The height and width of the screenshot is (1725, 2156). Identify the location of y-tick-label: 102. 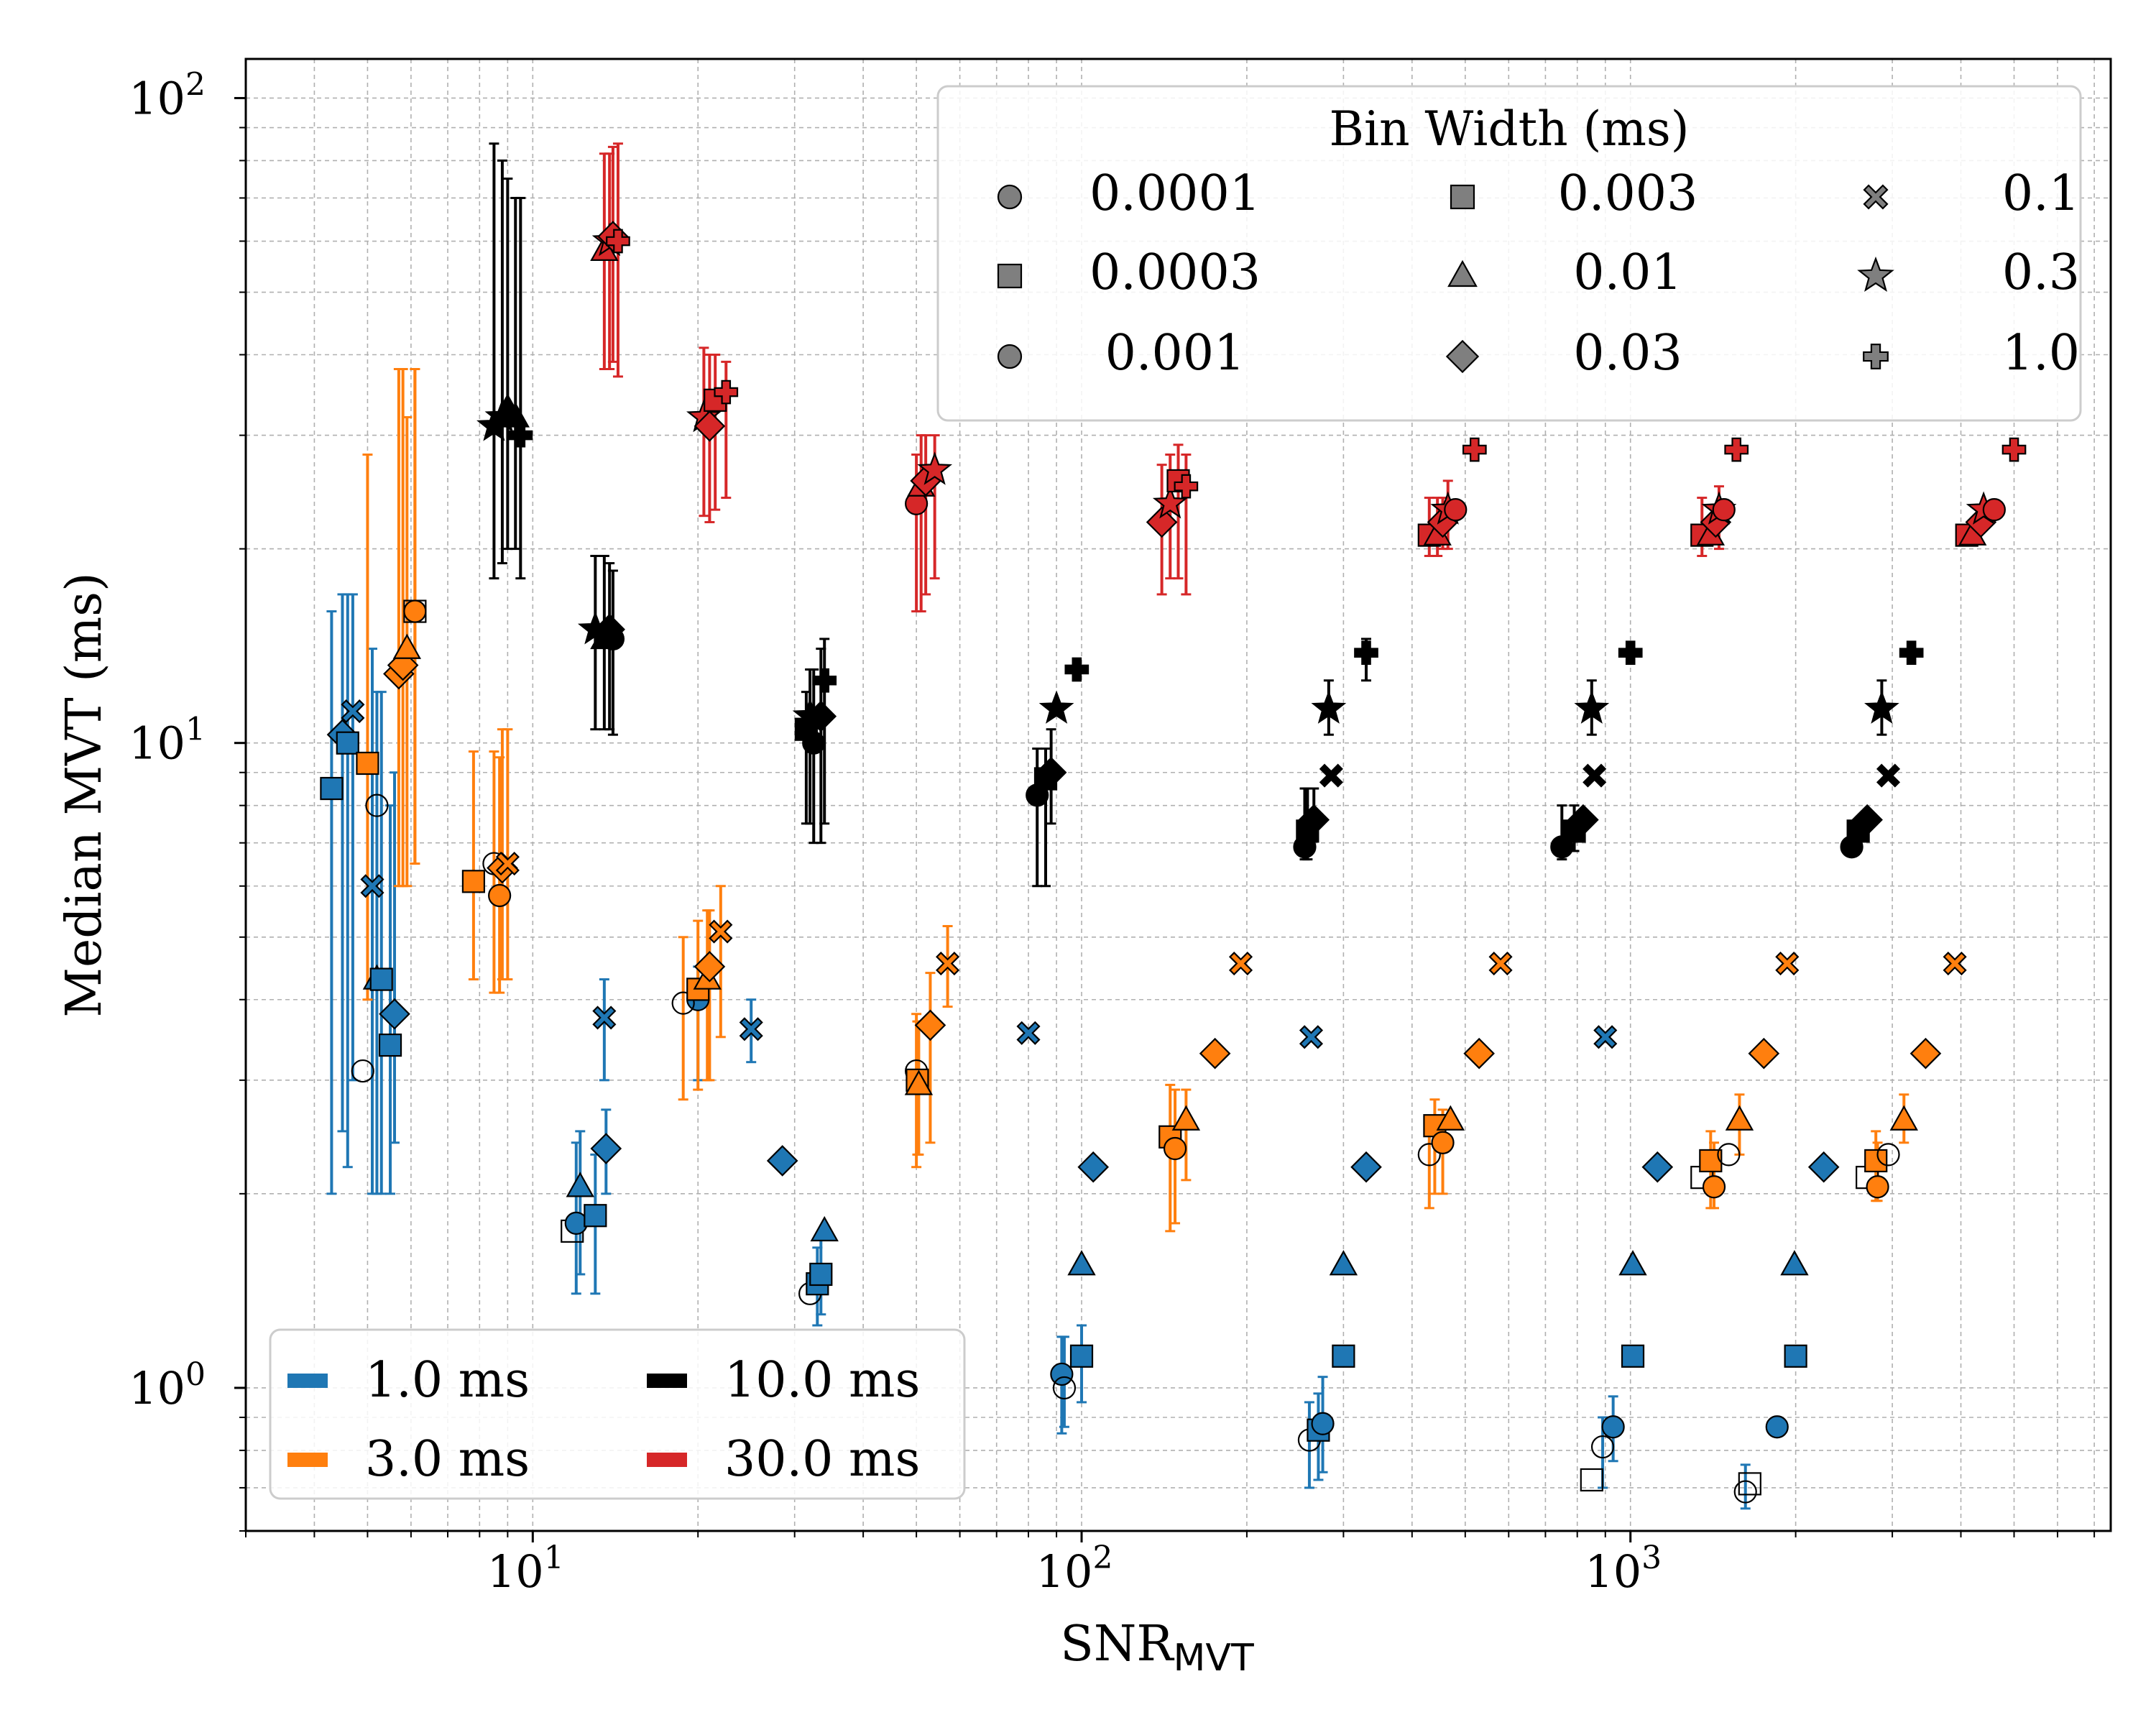
(167, 95).